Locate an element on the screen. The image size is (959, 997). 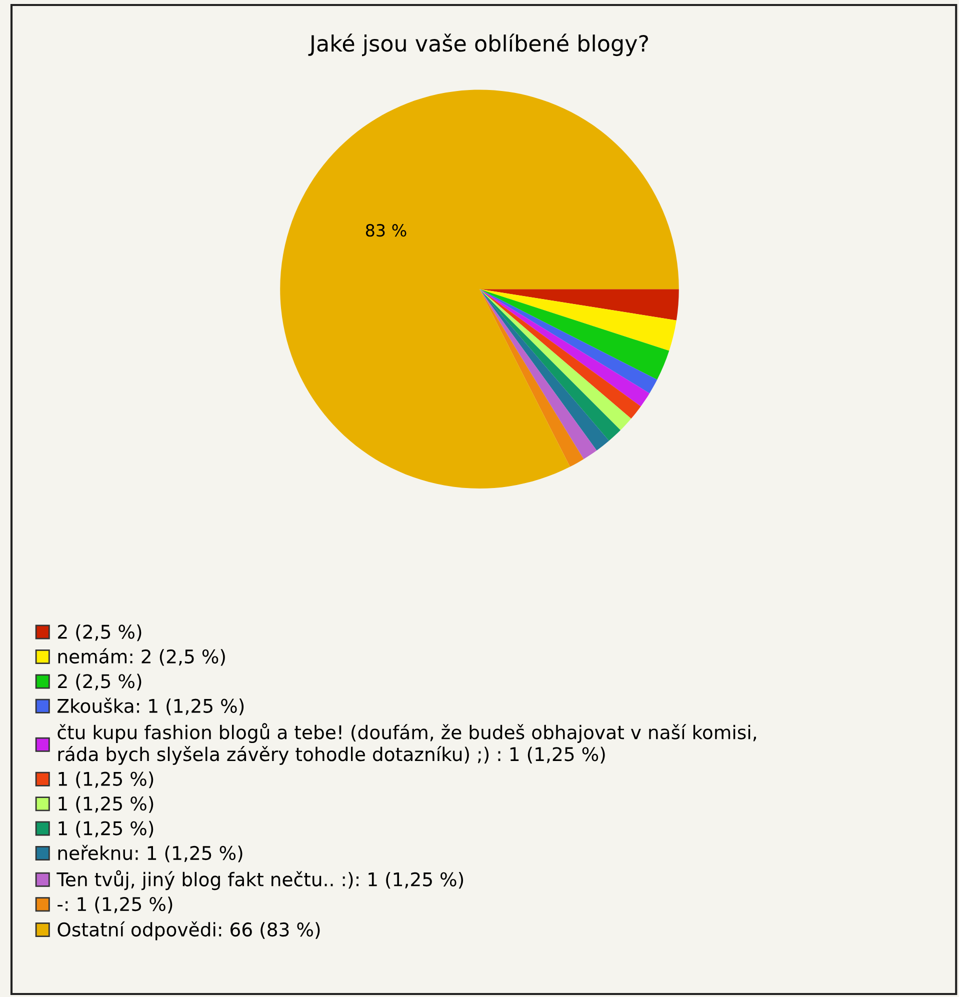
legend-label: Ostatní odpovědi: 66 (83 %) is located at coordinates (189, 930).